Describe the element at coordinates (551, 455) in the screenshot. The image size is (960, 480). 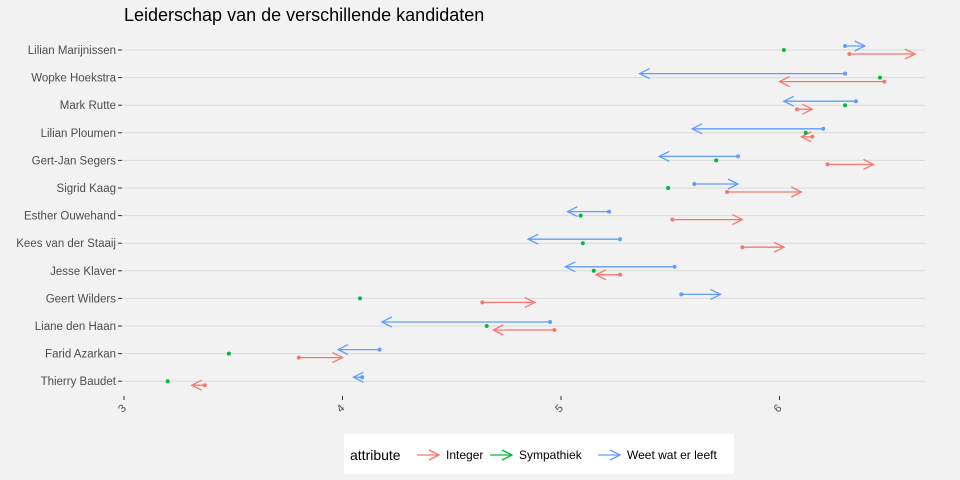
I see `legend-label: Sympathiek` at that location.